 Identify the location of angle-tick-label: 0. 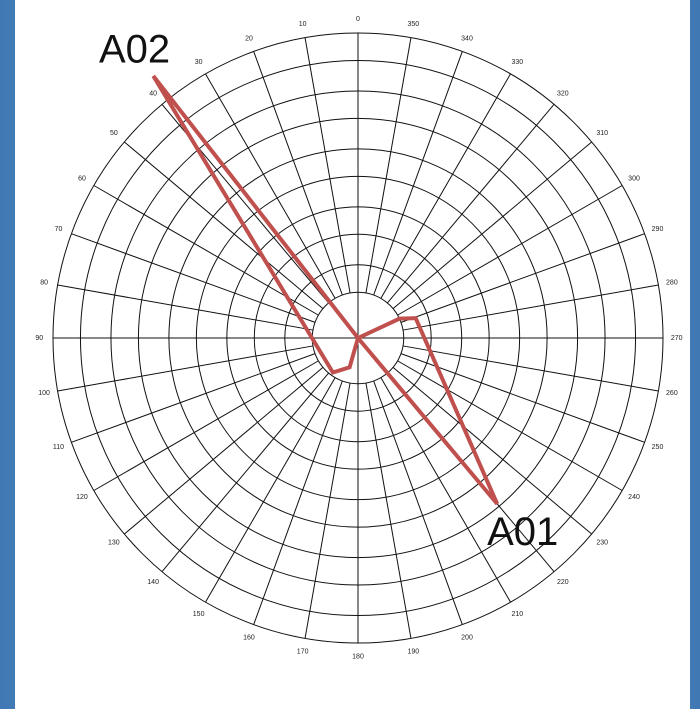
(358, 19).